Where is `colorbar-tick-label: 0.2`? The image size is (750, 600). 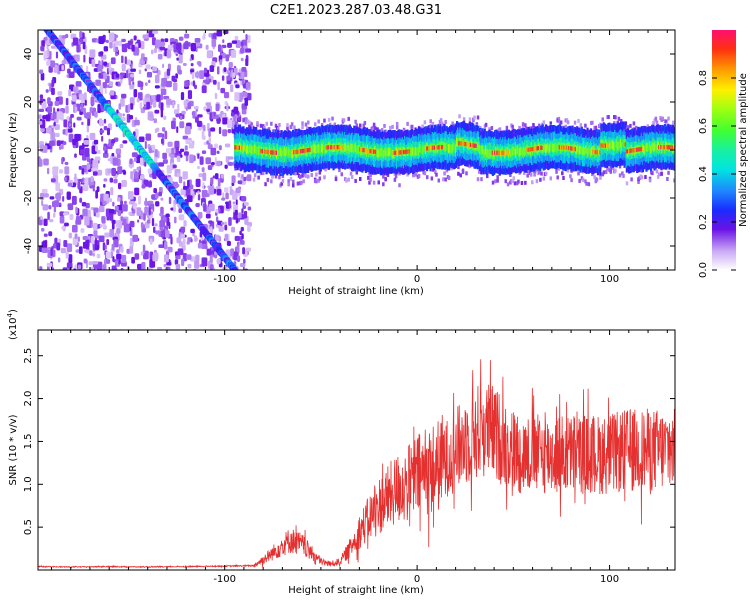
colorbar-tick-label: 0.2 is located at coordinates (703, 222).